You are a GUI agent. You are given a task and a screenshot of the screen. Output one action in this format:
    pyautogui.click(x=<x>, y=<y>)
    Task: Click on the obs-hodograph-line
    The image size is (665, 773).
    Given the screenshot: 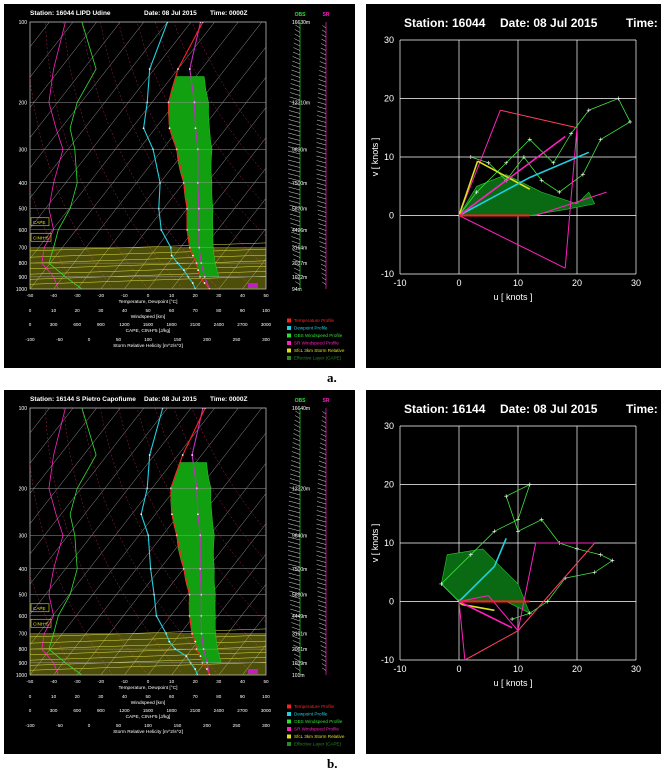 What is the action you would take?
    pyautogui.click(x=527, y=551)
    